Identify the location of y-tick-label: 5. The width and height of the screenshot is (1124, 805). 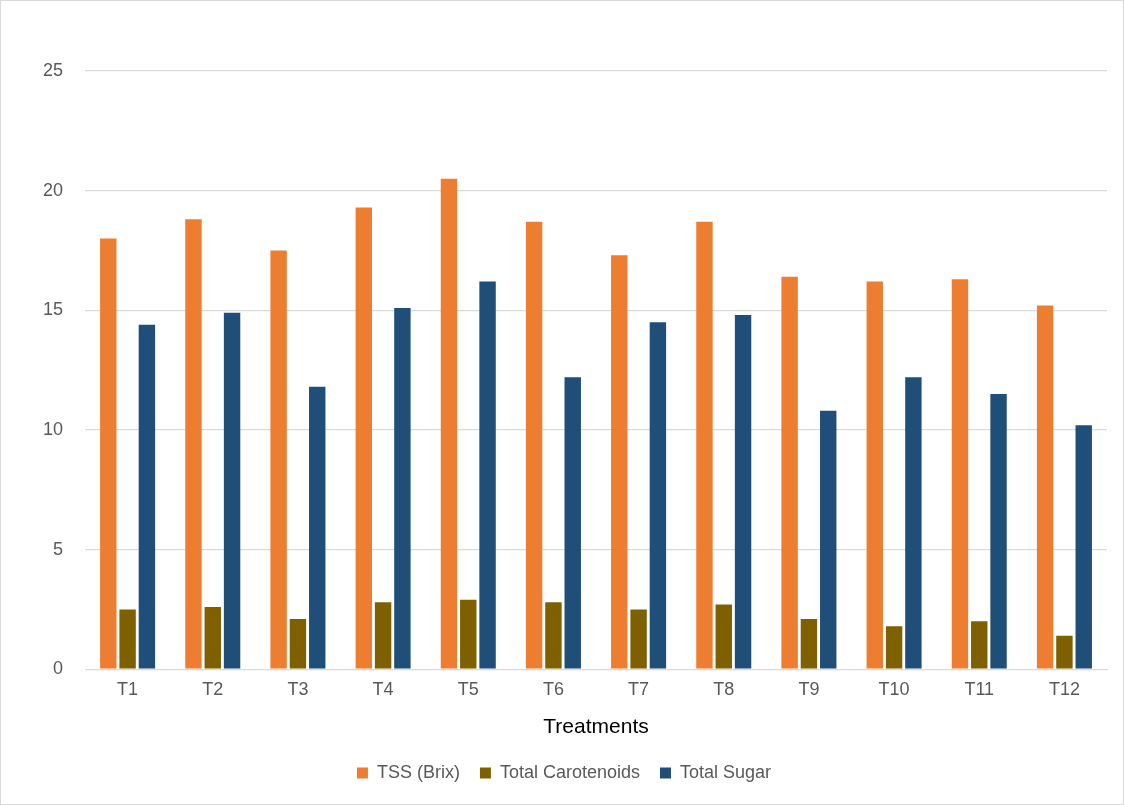
(58, 548).